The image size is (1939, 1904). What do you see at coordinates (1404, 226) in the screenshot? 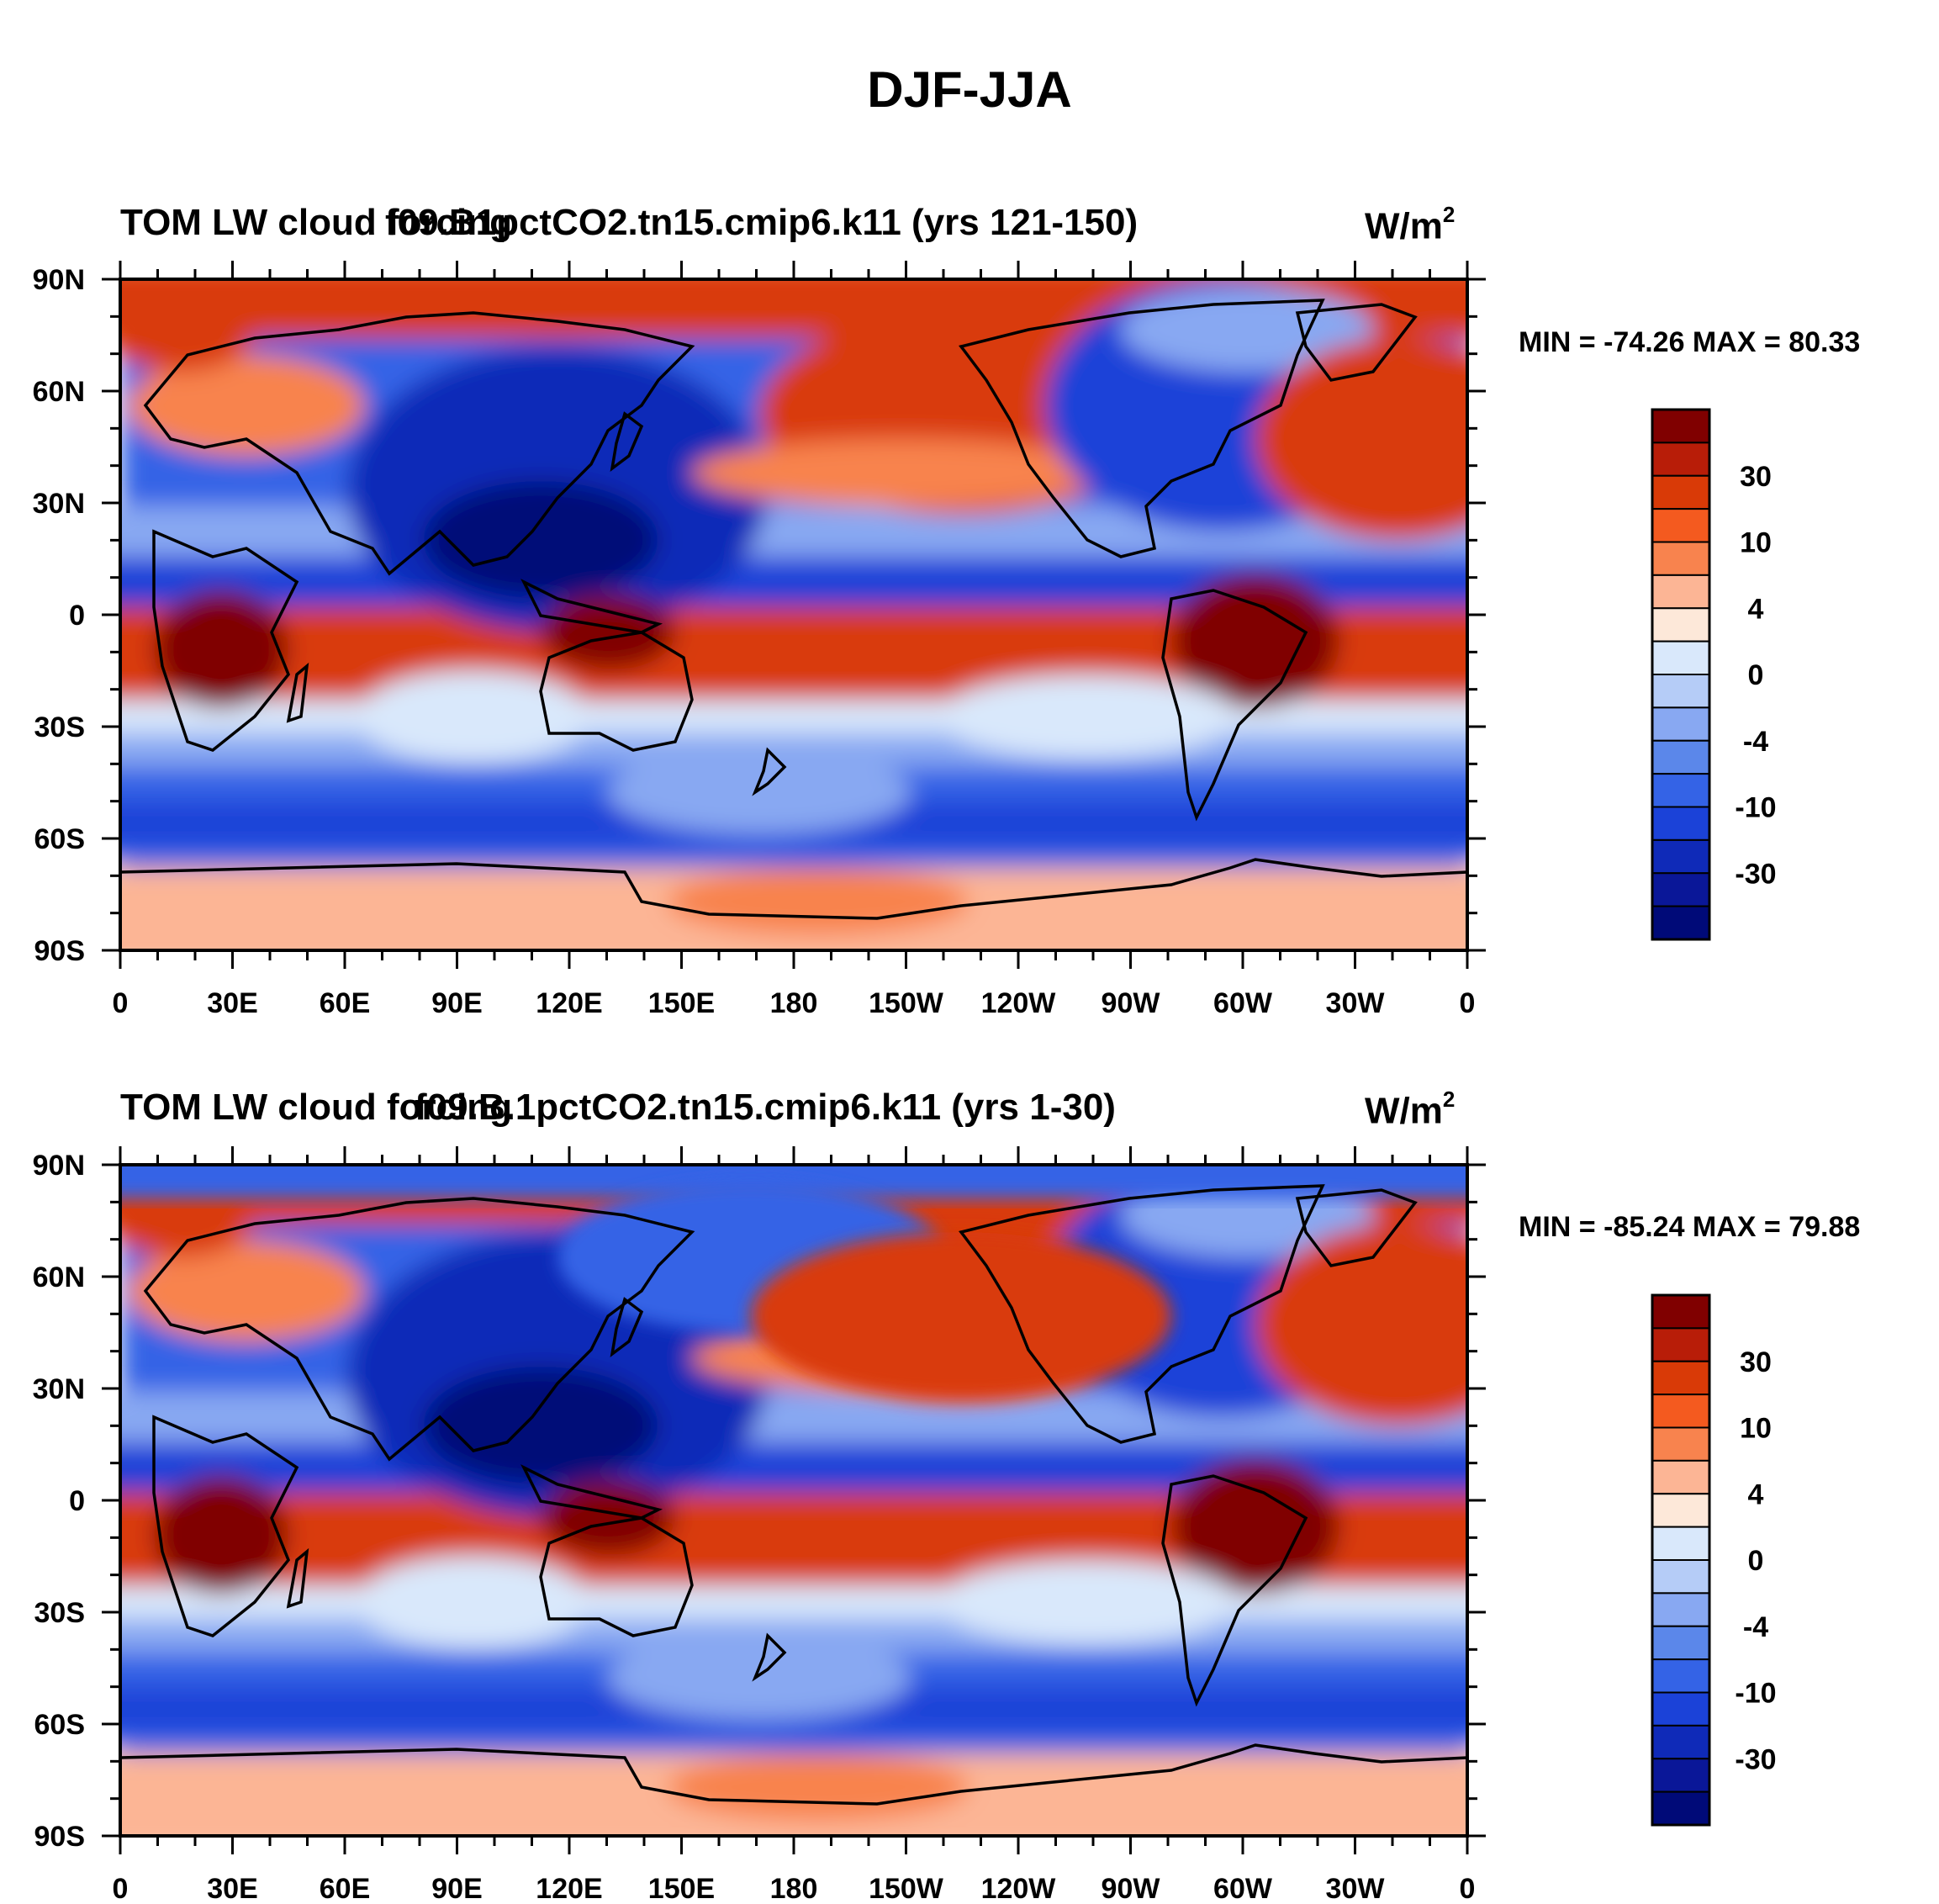
I see `panel-1-units-text: W/m` at bounding box center [1404, 226].